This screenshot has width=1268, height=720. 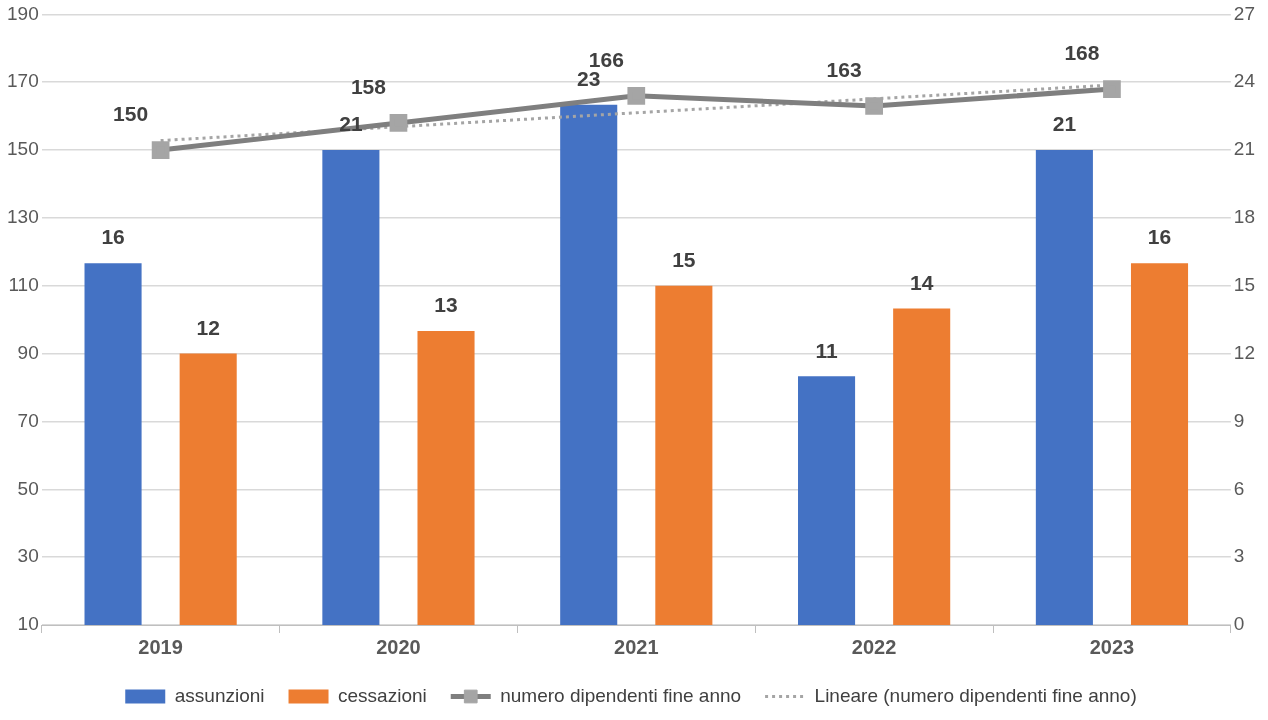 I want to click on y-tick-label: 170, so click(x=23, y=81).